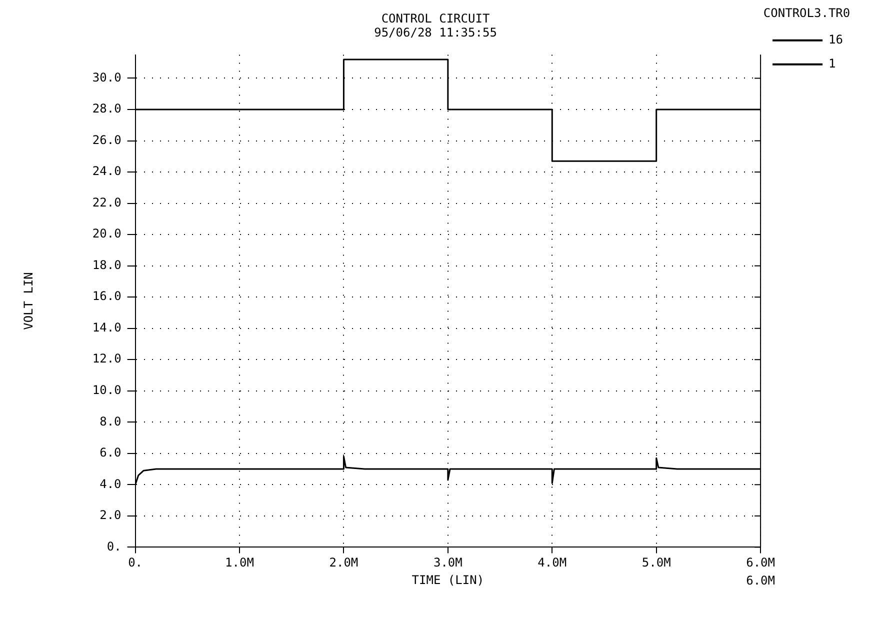 This screenshot has height=621, width=883. I want to click on y-tick-label: 6.0, so click(111, 453).